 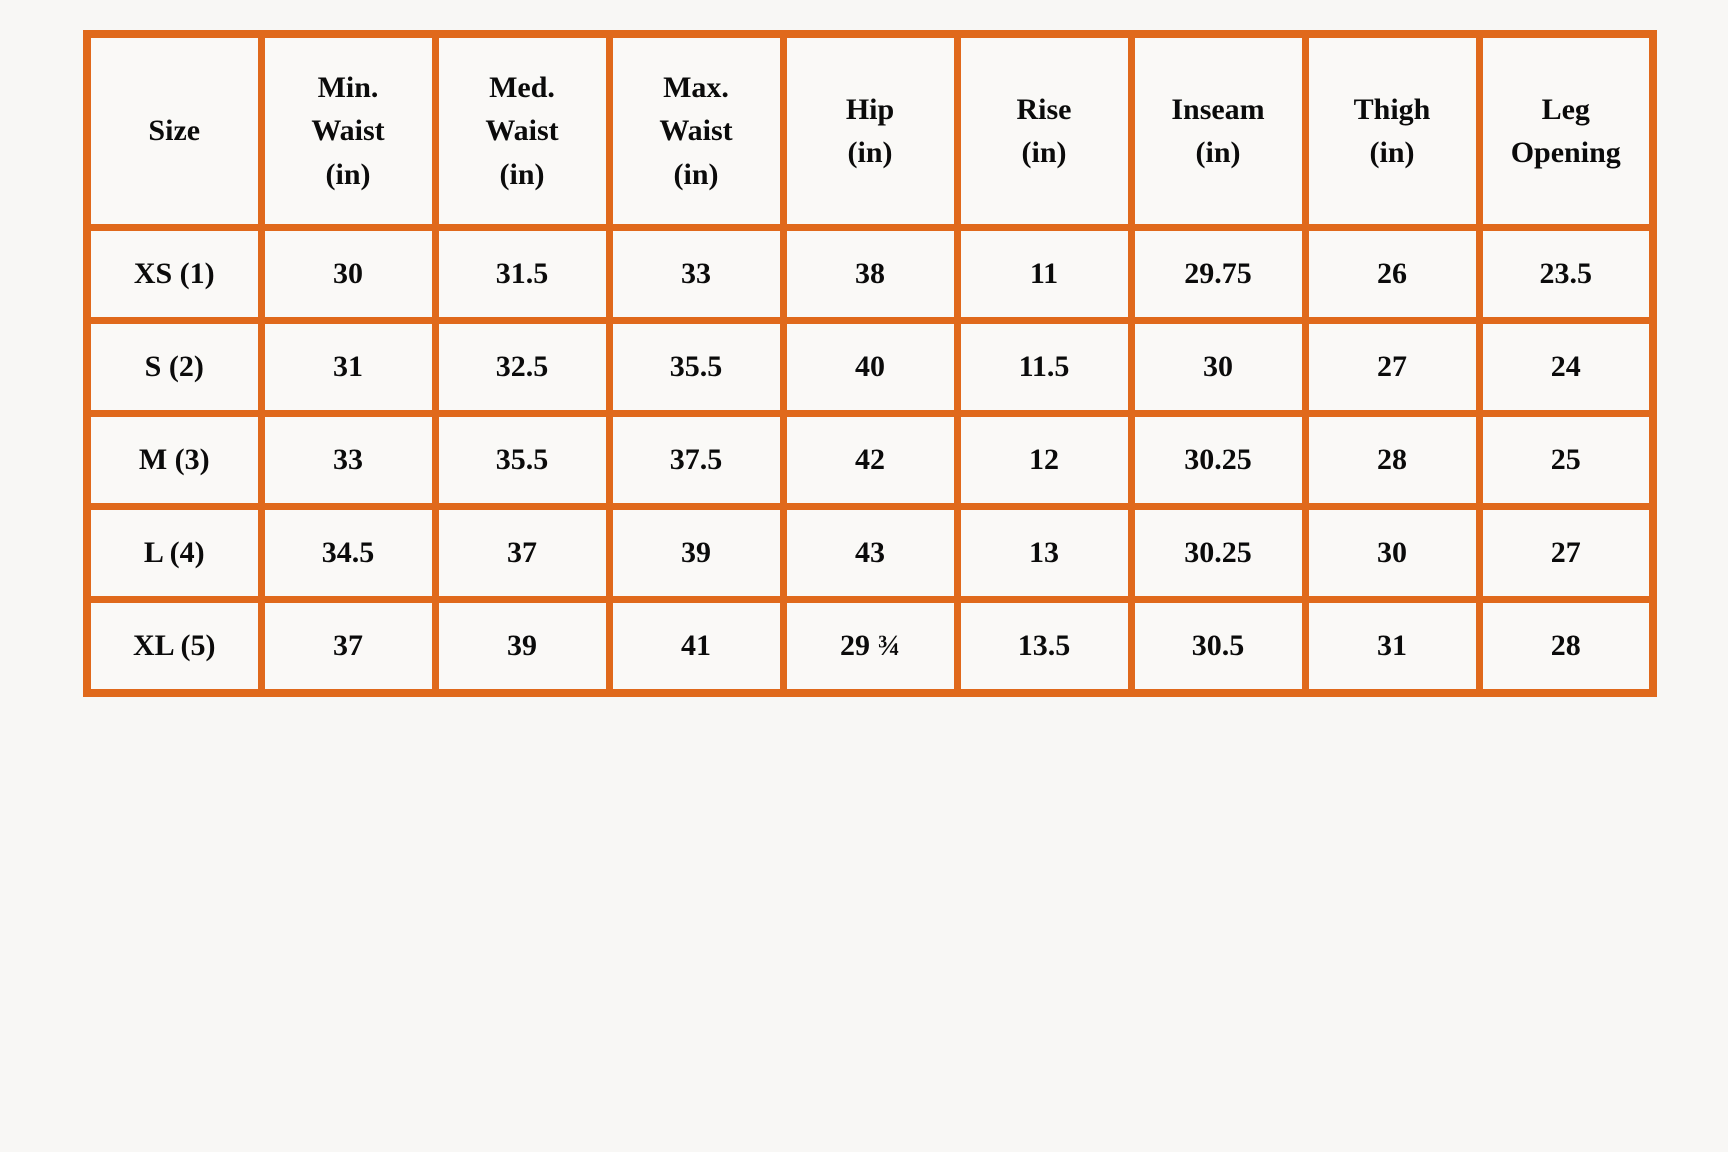 I want to click on table-row-xs-1: XS (1) 30 31.5 33 38 11 29.75 26 23.5, so click(x=870, y=274).